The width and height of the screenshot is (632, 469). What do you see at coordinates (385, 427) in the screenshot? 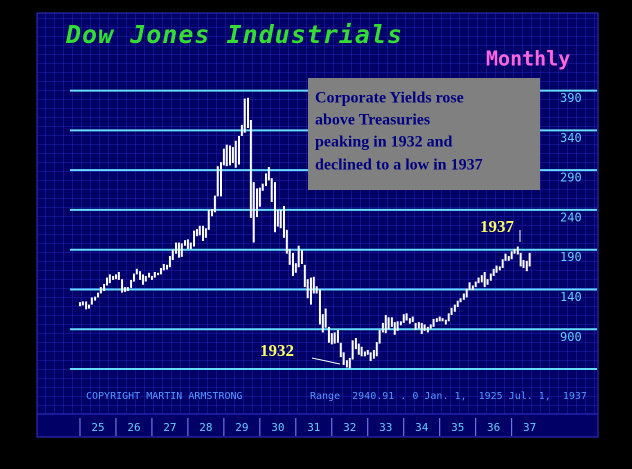
I see `x-tick-label: 33` at bounding box center [385, 427].